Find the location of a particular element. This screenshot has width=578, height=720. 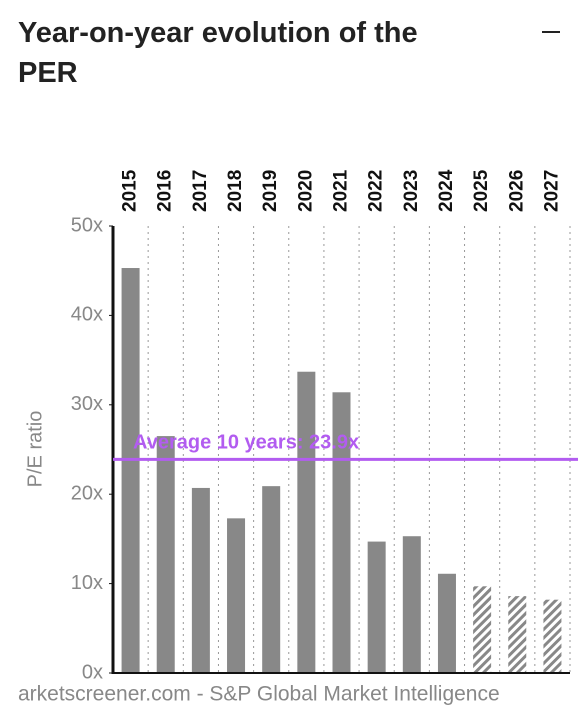

y-tick-label: 20x is located at coordinates (87, 493).